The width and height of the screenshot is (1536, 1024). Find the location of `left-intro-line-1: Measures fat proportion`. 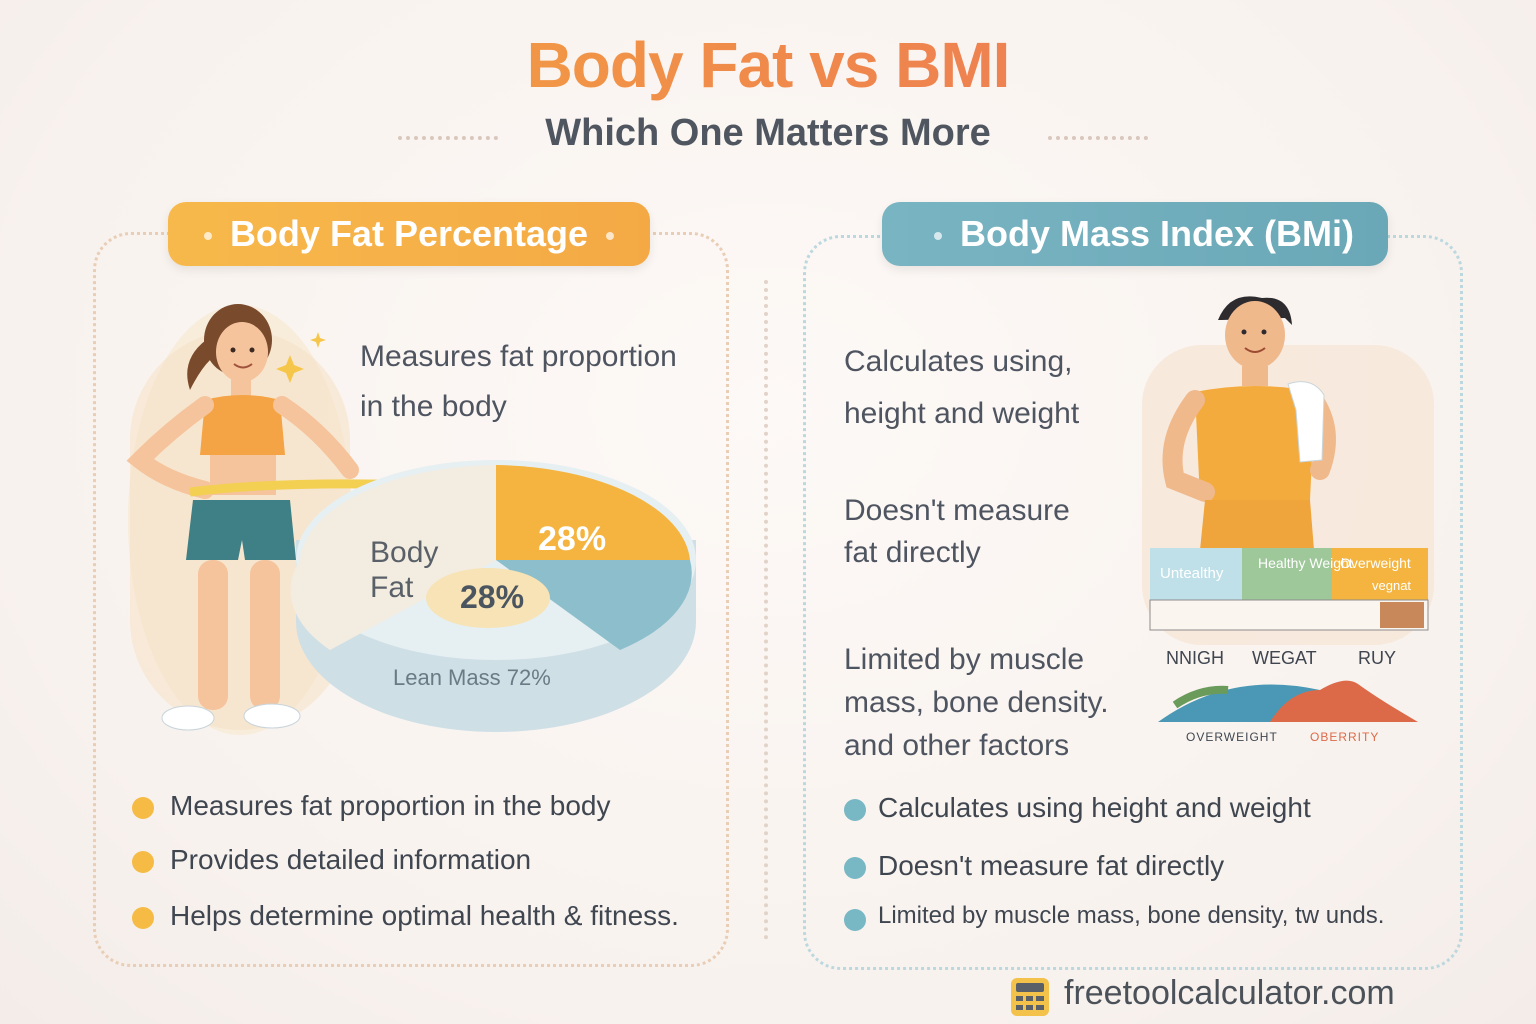

left-intro-line-1: Measures fat proportion is located at coordinates (518, 356).